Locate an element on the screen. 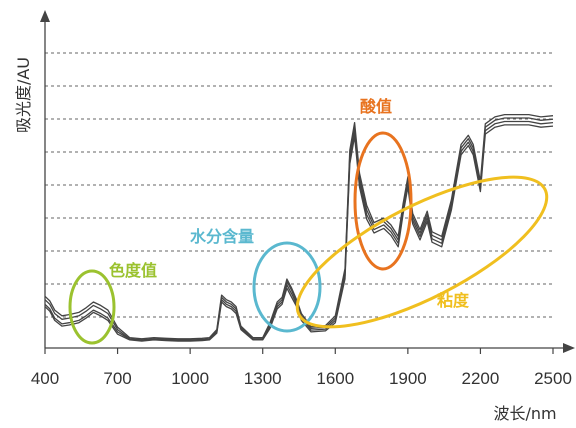 The width and height of the screenshot is (576, 428). color-value-ellipse is located at coordinates (92, 307).